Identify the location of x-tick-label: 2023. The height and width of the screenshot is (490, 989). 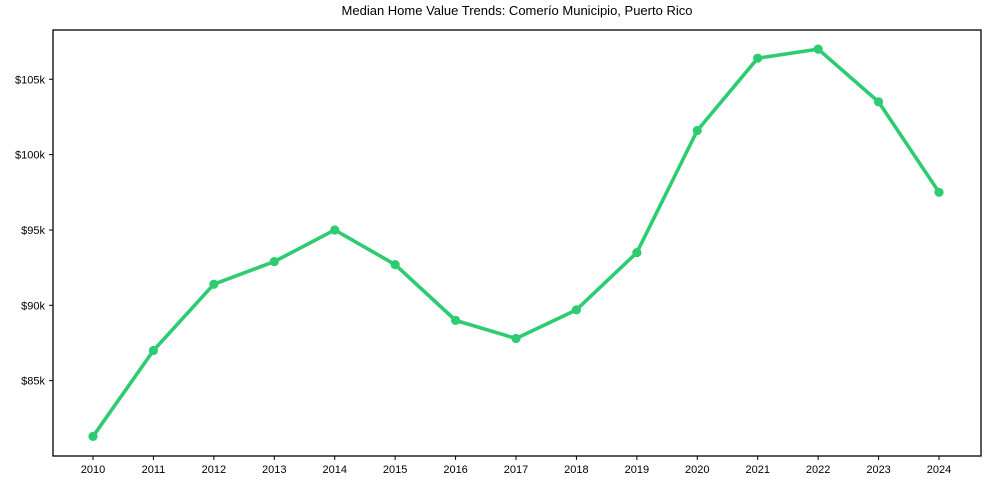
(878, 470).